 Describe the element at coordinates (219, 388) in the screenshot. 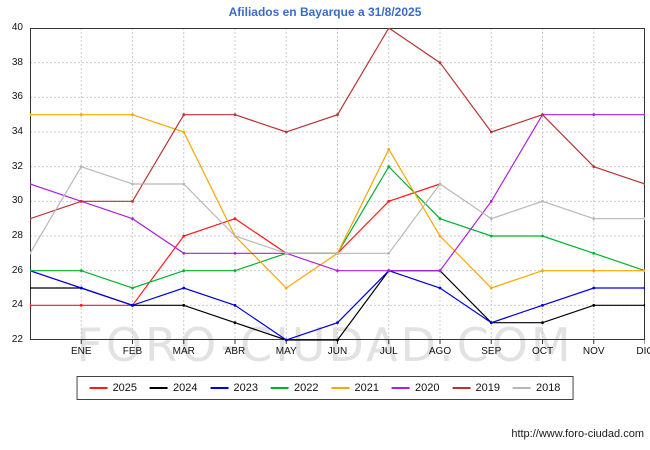

I see `legend-swatch-2023` at that location.